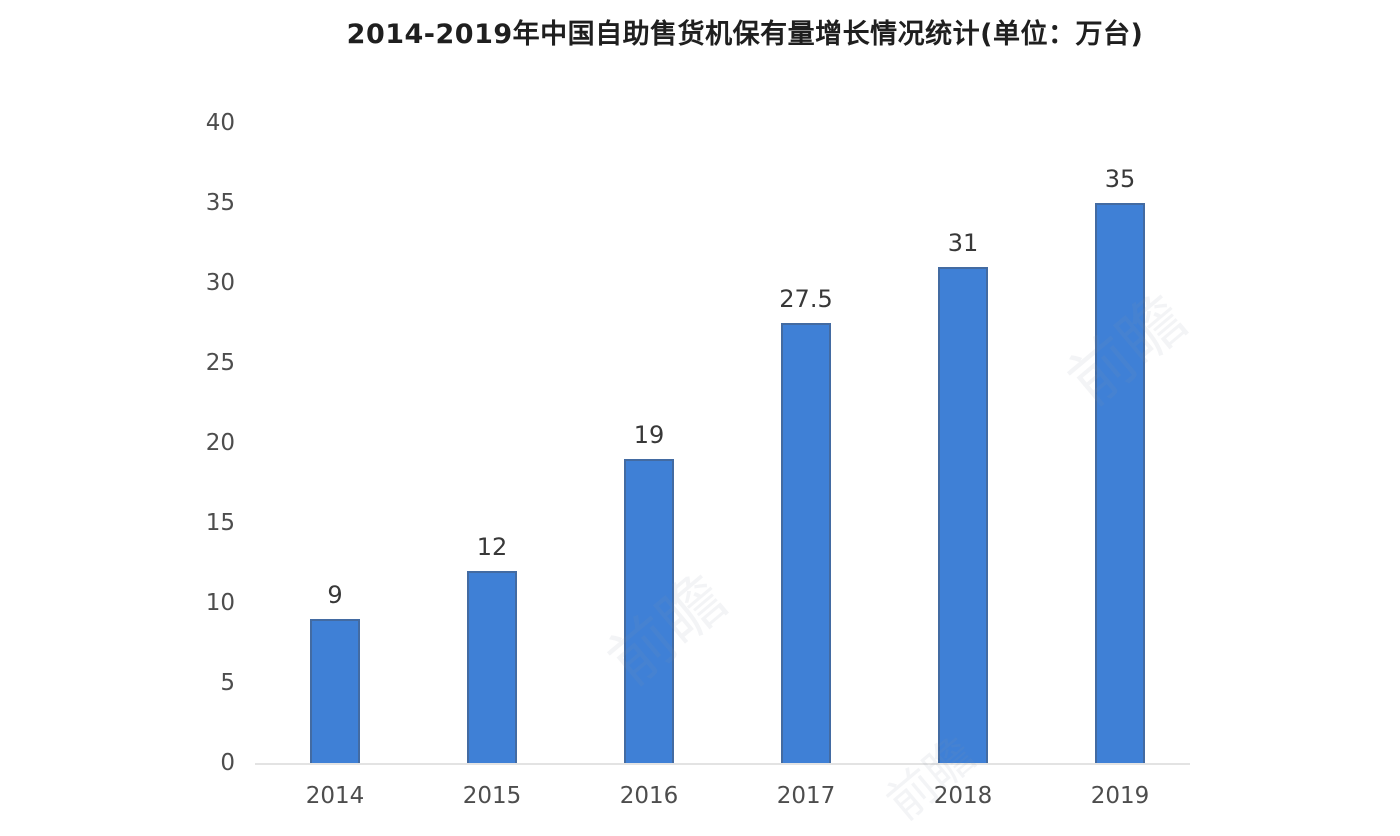  What do you see at coordinates (220, 123) in the screenshot?
I see `y-tick-label: 40` at bounding box center [220, 123].